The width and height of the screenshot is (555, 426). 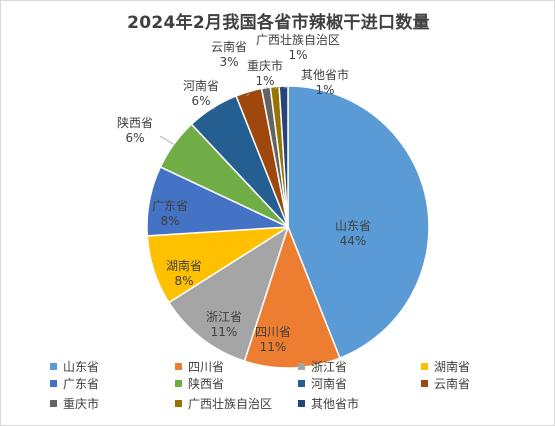 I want to click on legend-label-2: 四川省, so click(x=206, y=366).